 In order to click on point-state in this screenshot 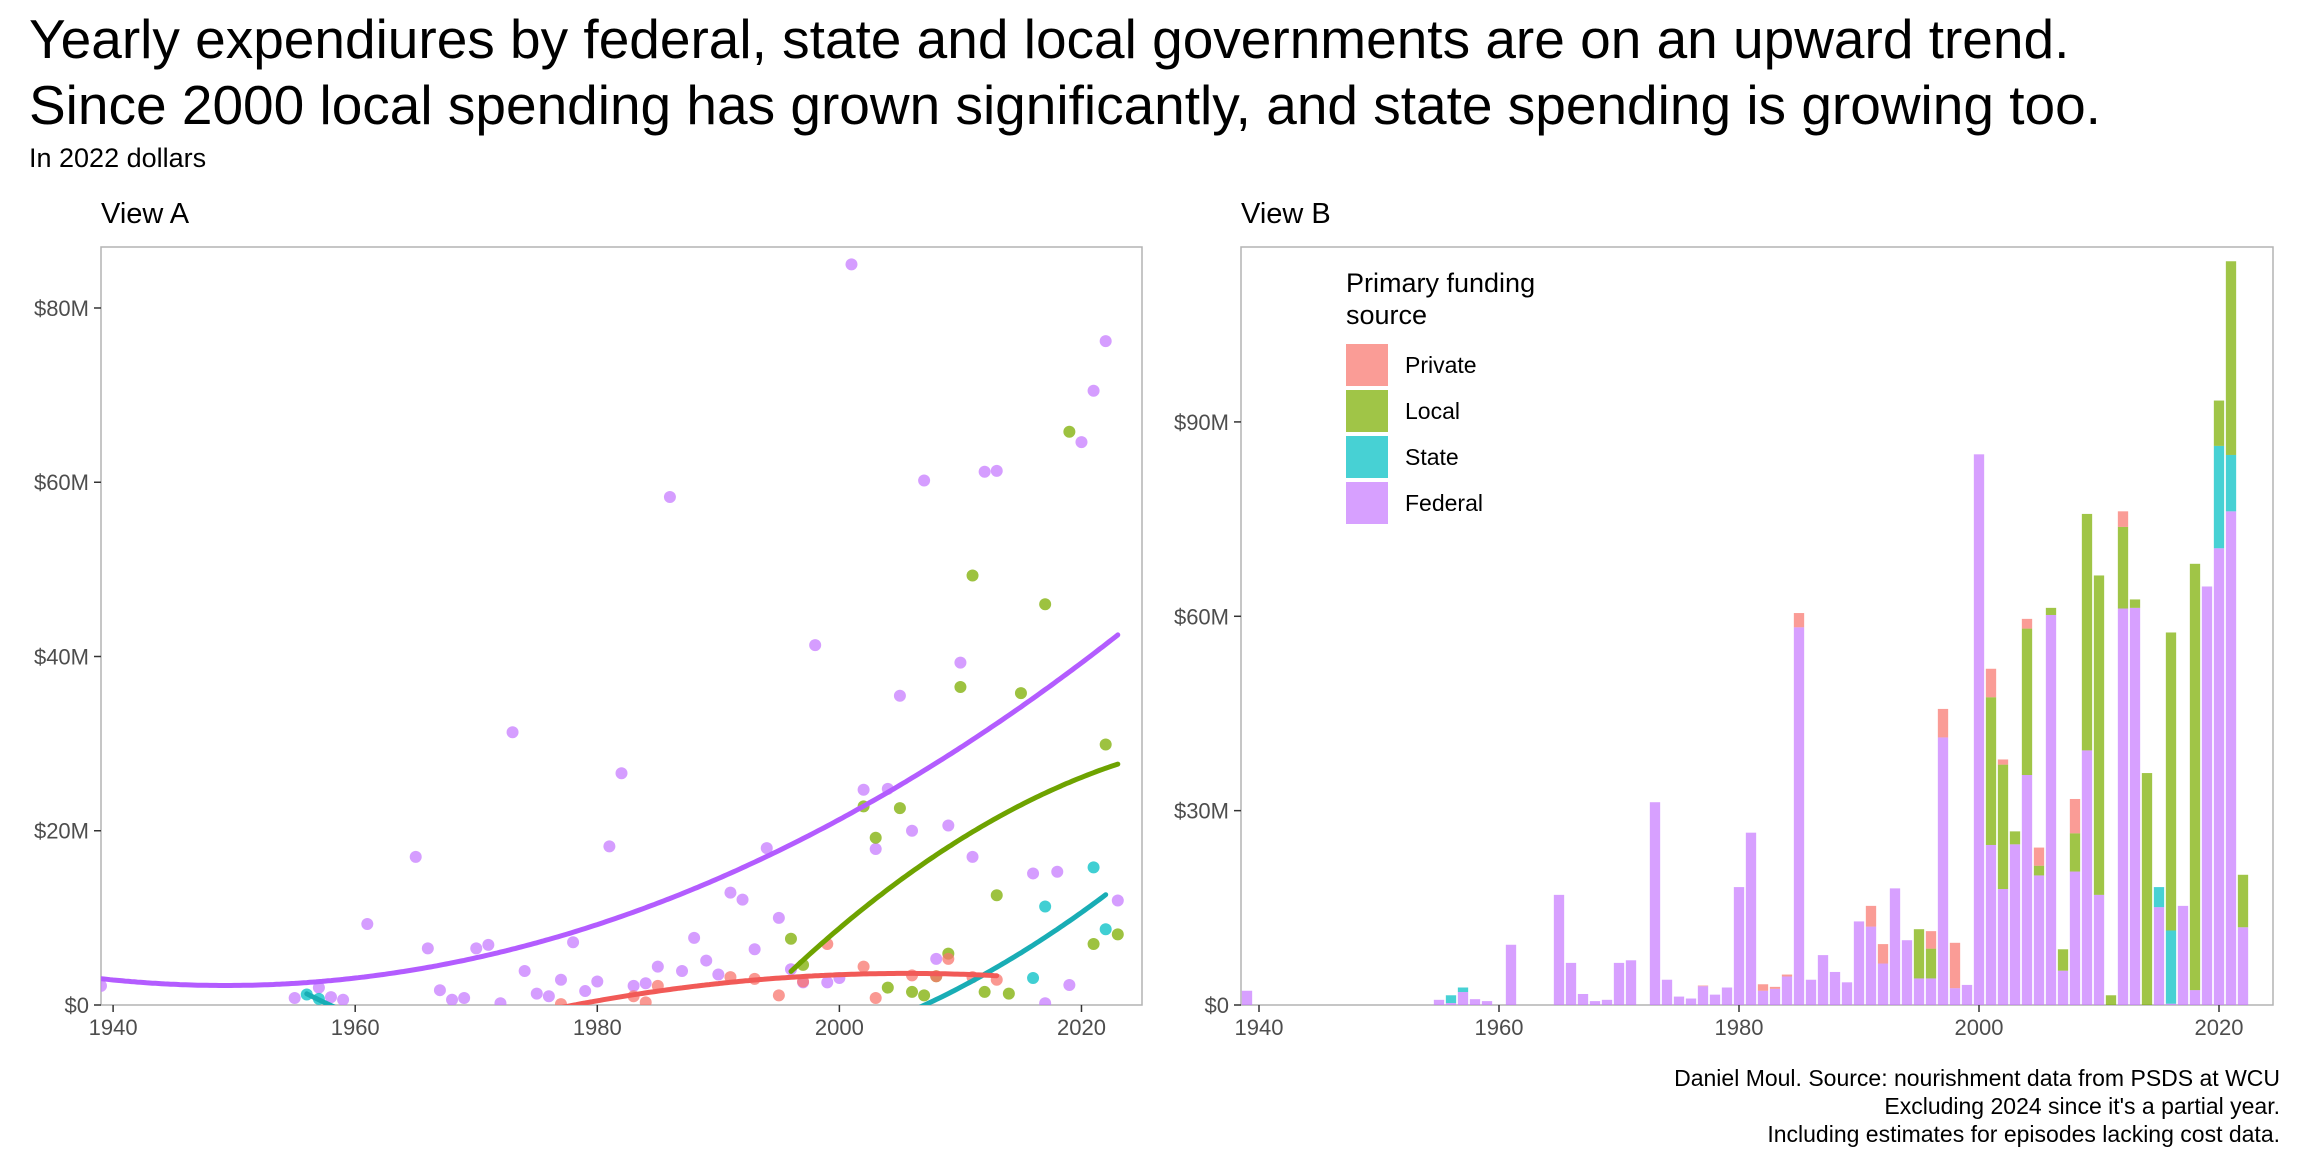, I will do `click(1045, 906)`.